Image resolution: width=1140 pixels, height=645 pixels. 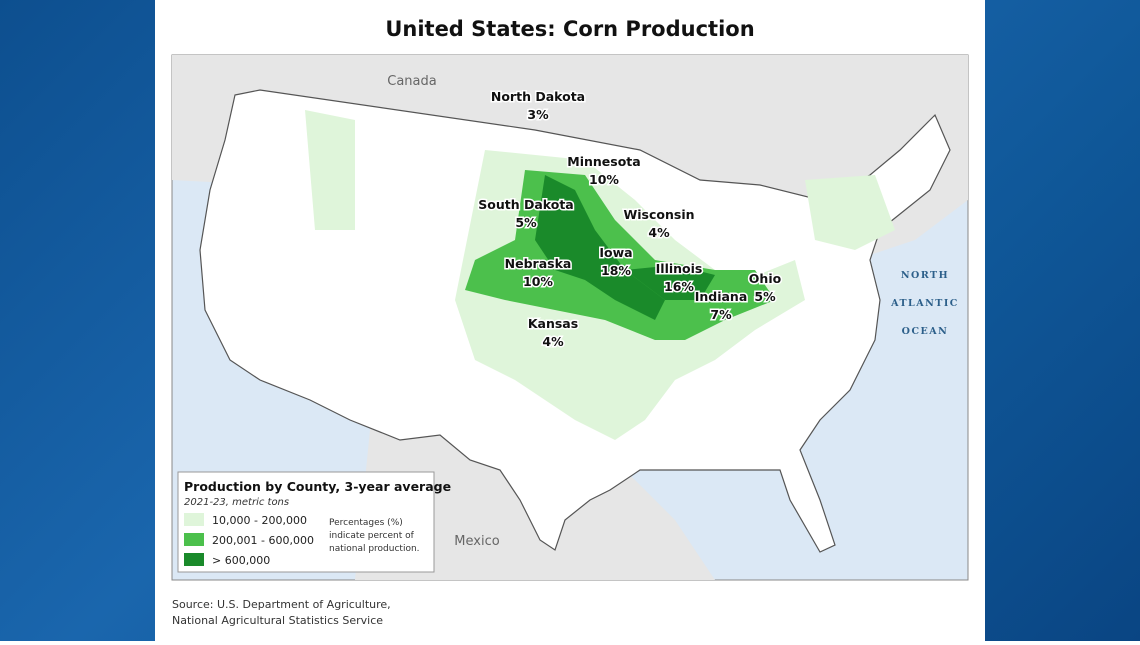 I want to click on legend-box, so click(x=306, y=522).